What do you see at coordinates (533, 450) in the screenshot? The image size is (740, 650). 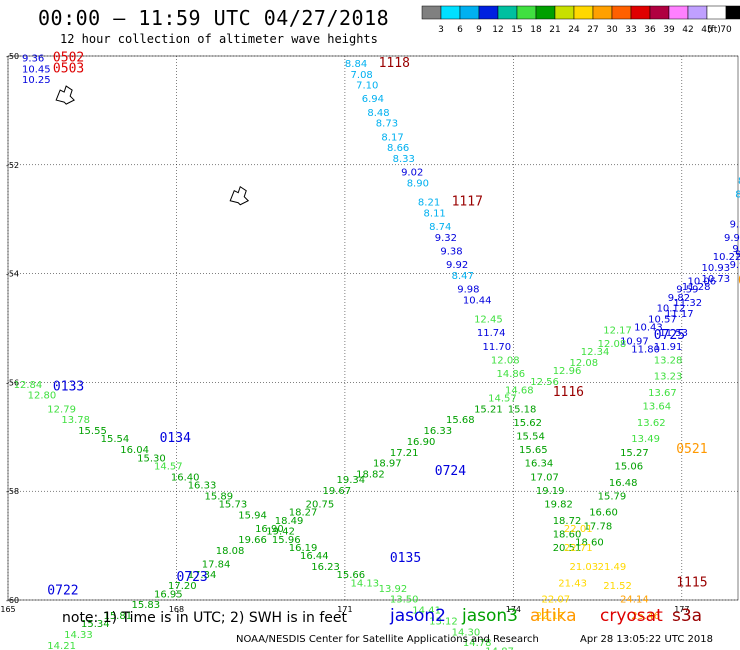 I see `jason3-value: 15.65` at bounding box center [533, 450].